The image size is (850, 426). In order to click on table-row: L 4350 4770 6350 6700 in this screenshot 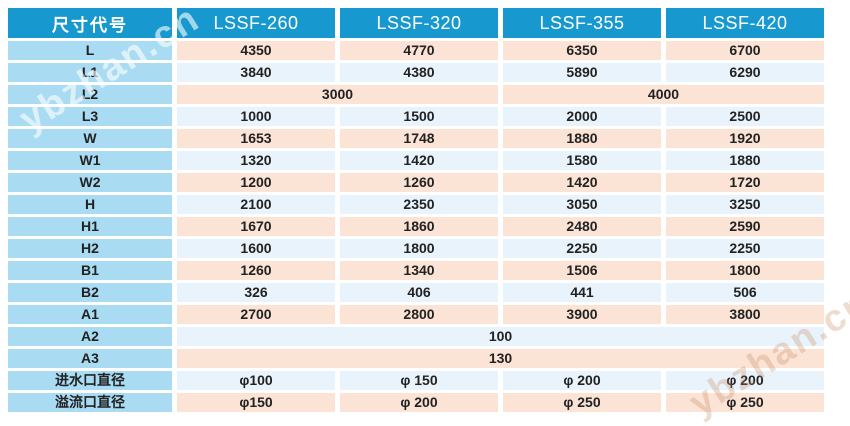, I will do `click(416, 50)`.